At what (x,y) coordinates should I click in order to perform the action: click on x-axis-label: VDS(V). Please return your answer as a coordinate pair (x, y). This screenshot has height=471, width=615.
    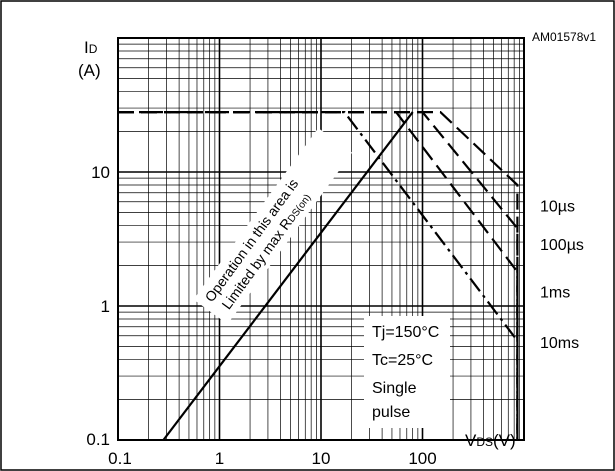
    Looking at the image, I should click on (490, 440).